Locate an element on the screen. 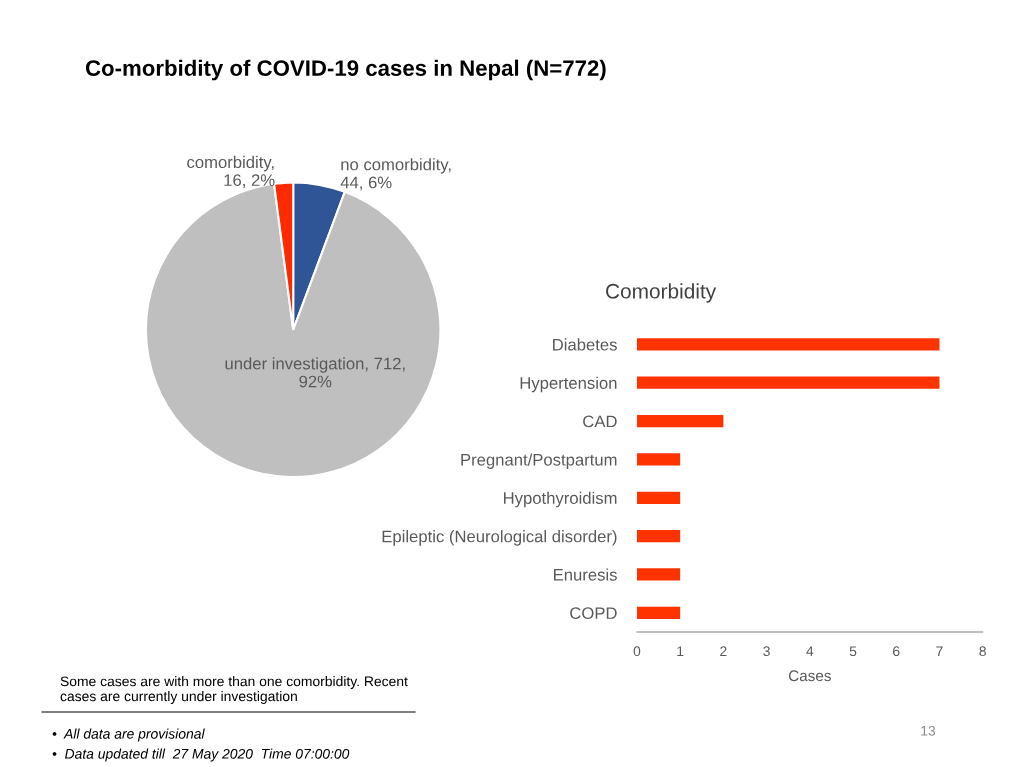 Image resolution: width=1011 pixels, height=767 pixels. chart-title: Comorbidity is located at coordinates (661, 293).